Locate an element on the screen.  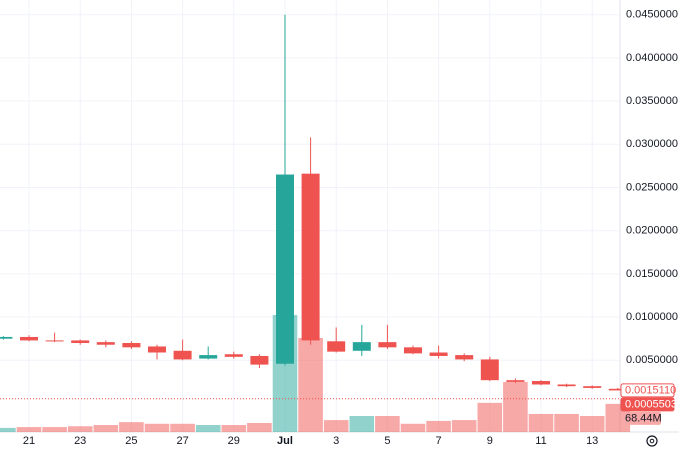
price-tag-label: 0.0015110 is located at coordinates (650, 390).